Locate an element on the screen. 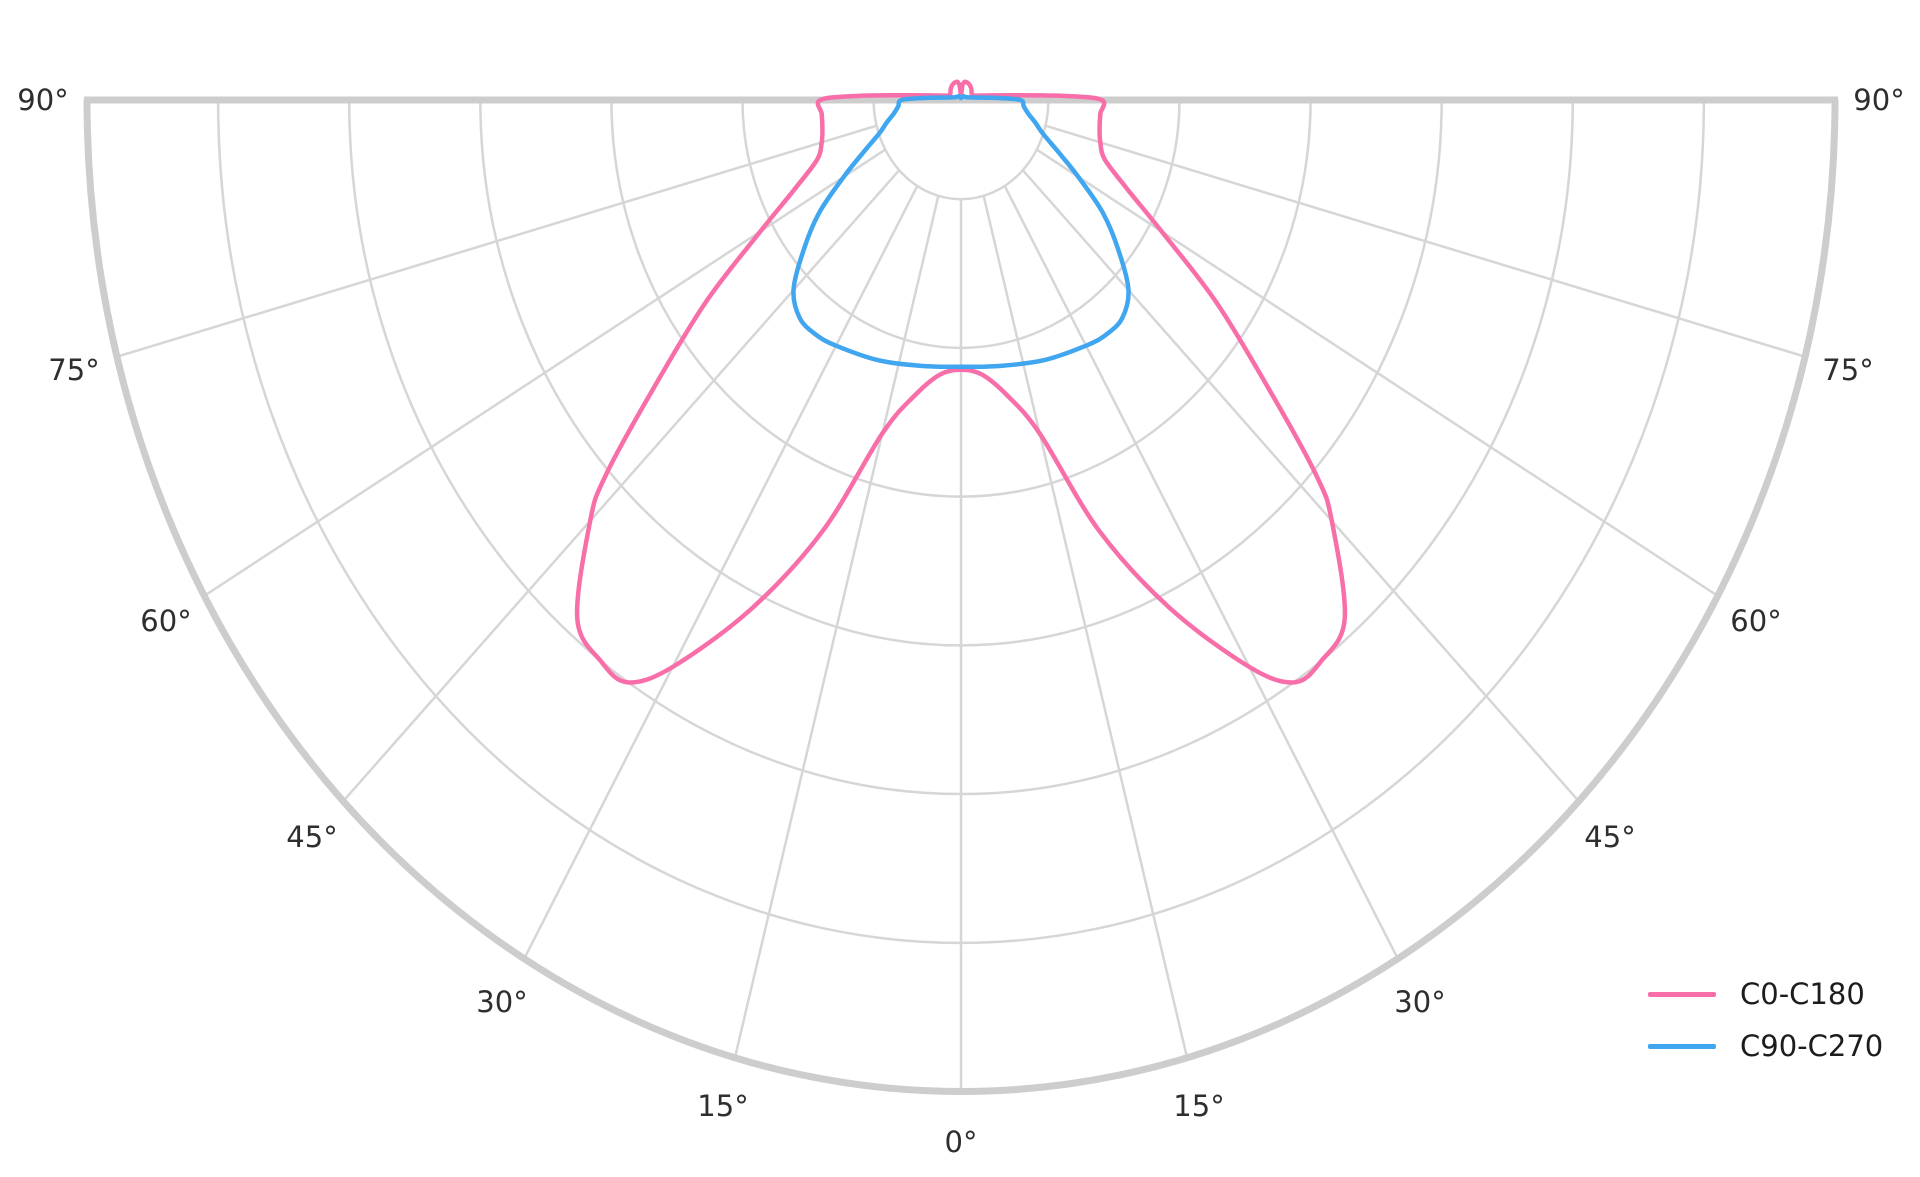 Image resolution: width=1920 pixels, height=1177 pixels. legend: C0-C180 C90-C270 is located at coordinates (1765, 1020).